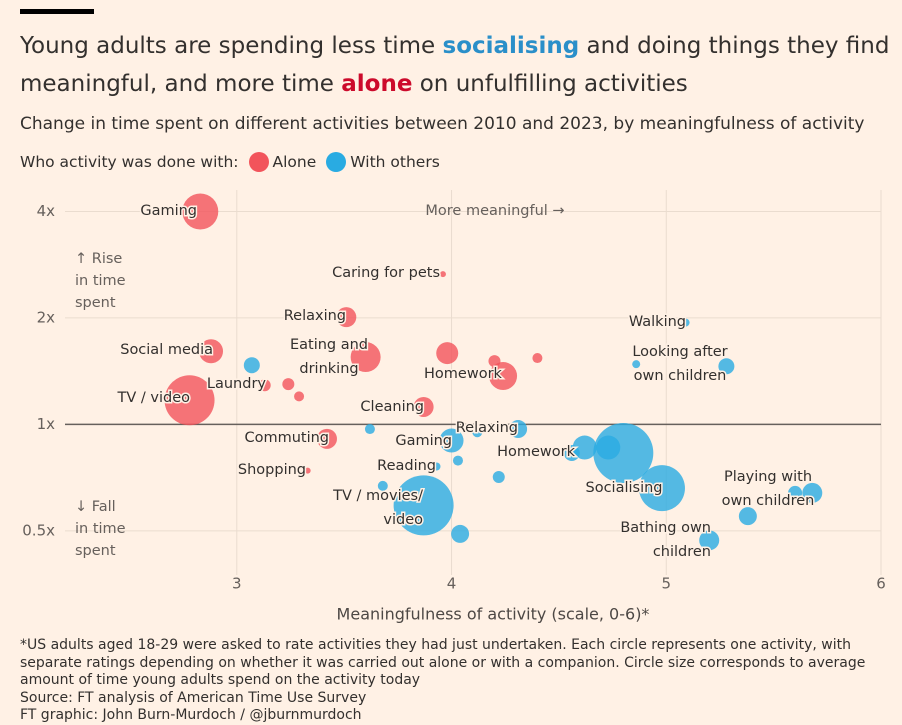  What do you see at coordinates (881, 584) in the screenshot?
I see `x-tick-label: 6` at bounding box center [881, 584].